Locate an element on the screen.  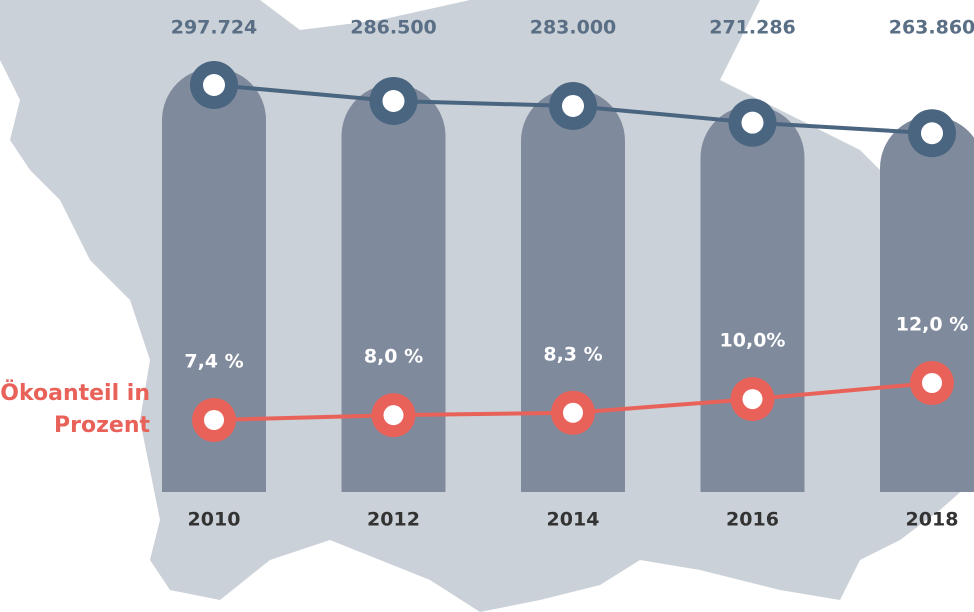
value-label: 12,0 % is located at coordinates (932, 325).